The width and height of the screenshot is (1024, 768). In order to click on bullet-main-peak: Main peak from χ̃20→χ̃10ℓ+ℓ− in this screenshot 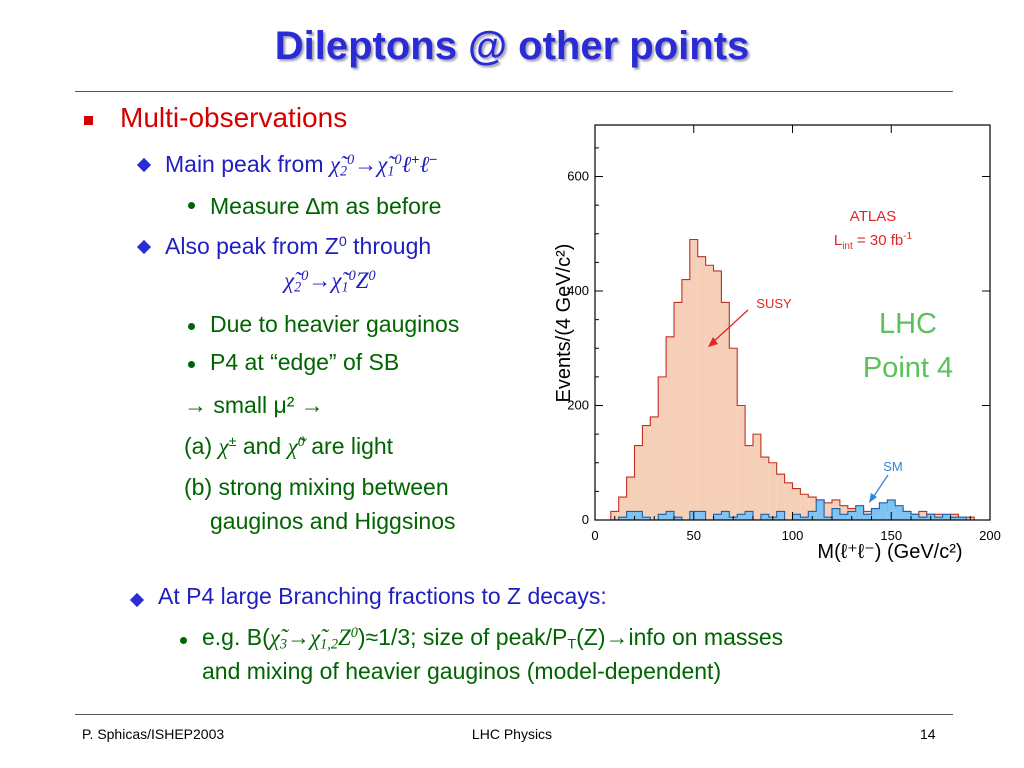, I will do `click(301, 165)`.